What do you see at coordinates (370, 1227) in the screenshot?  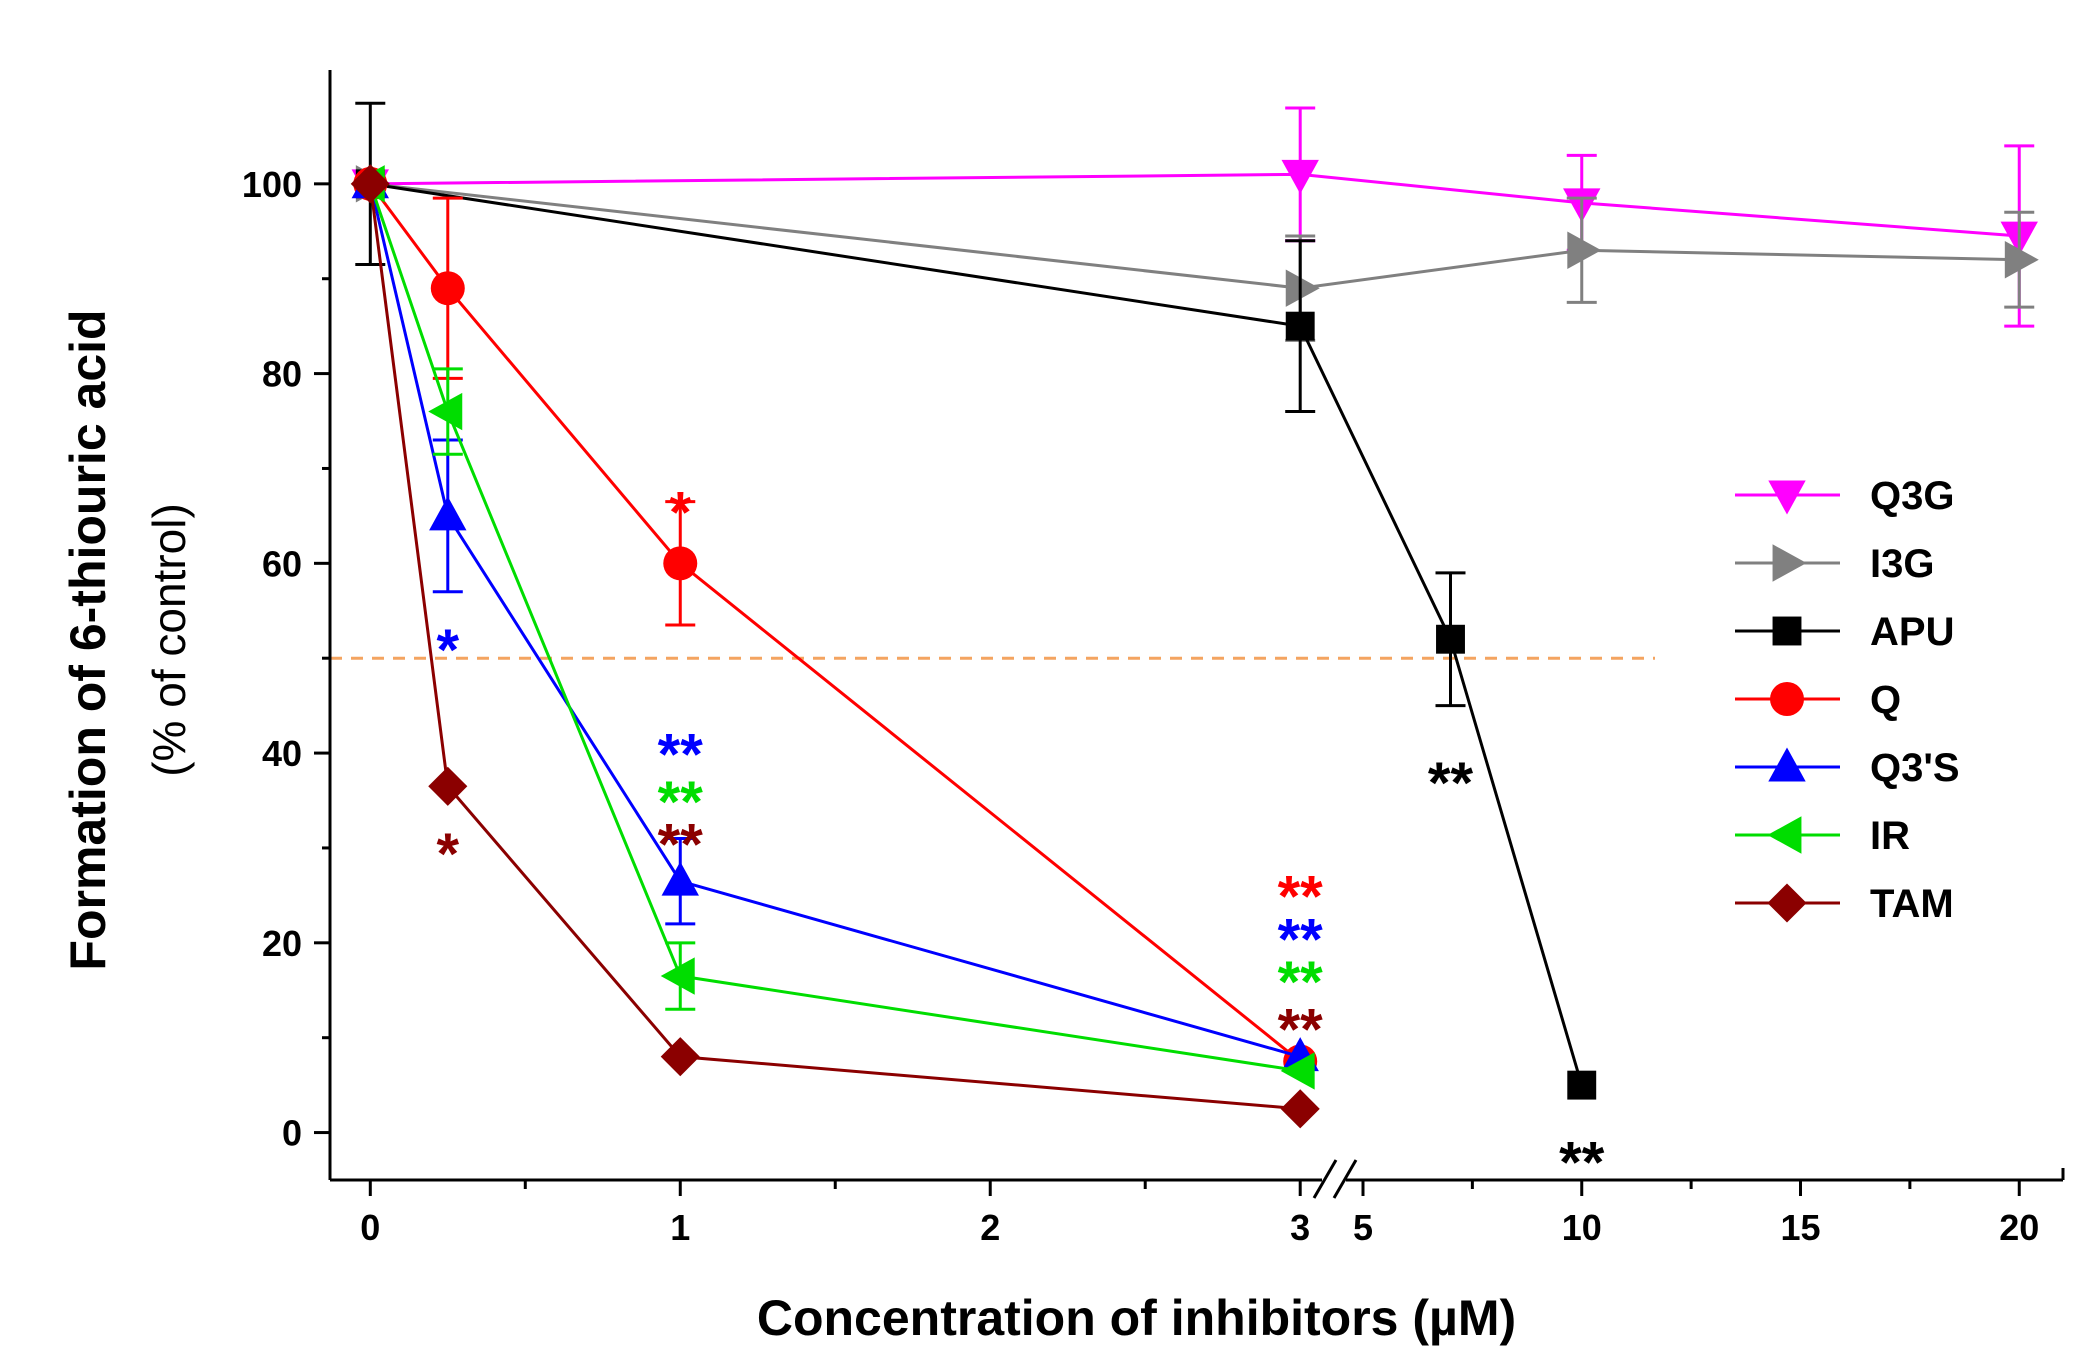 I see `x-tick-label: 0` at bounding box center [370, 1227].